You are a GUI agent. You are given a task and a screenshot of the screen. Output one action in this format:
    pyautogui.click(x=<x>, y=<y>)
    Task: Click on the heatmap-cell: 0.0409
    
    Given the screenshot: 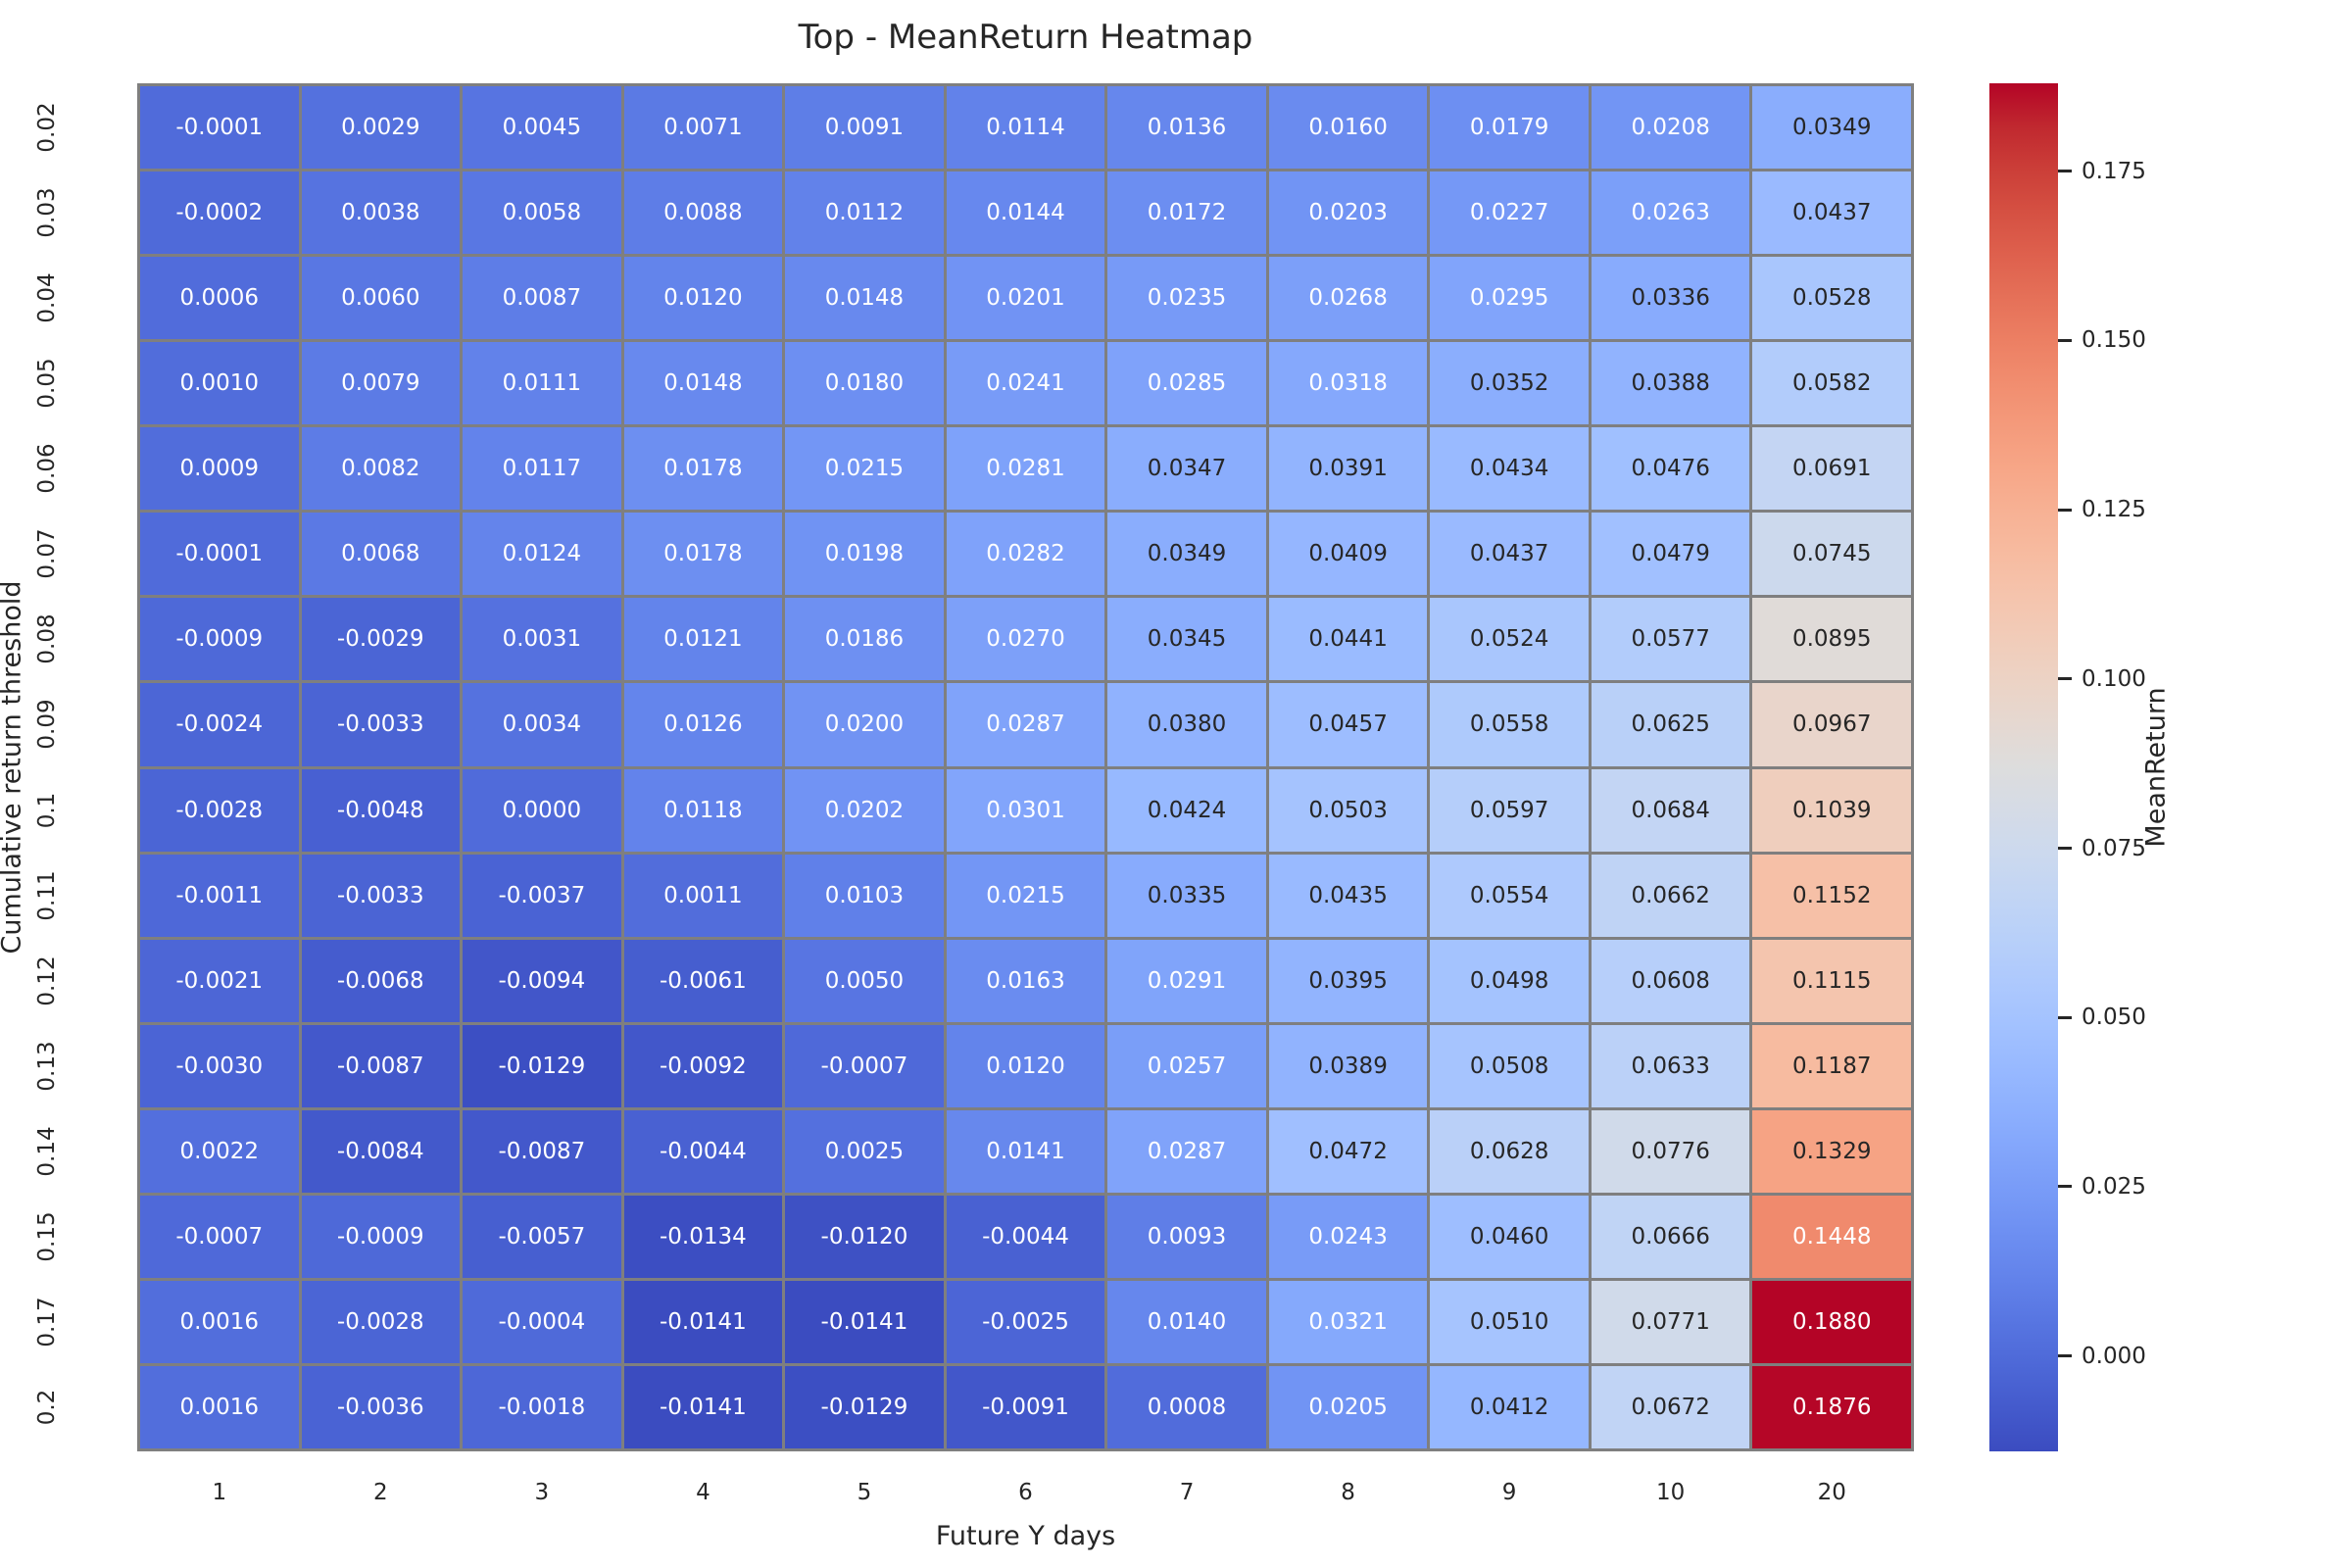 What is the action you would take?
    pyautogui.click(x=1348, y=554)
    